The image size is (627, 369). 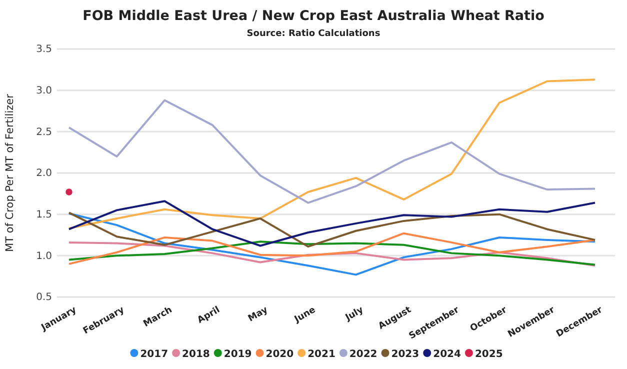 What do you see at coordinates (196, 354) in the screenshot?
I see `legend-label: 2018` at bounding box center [196, 354].